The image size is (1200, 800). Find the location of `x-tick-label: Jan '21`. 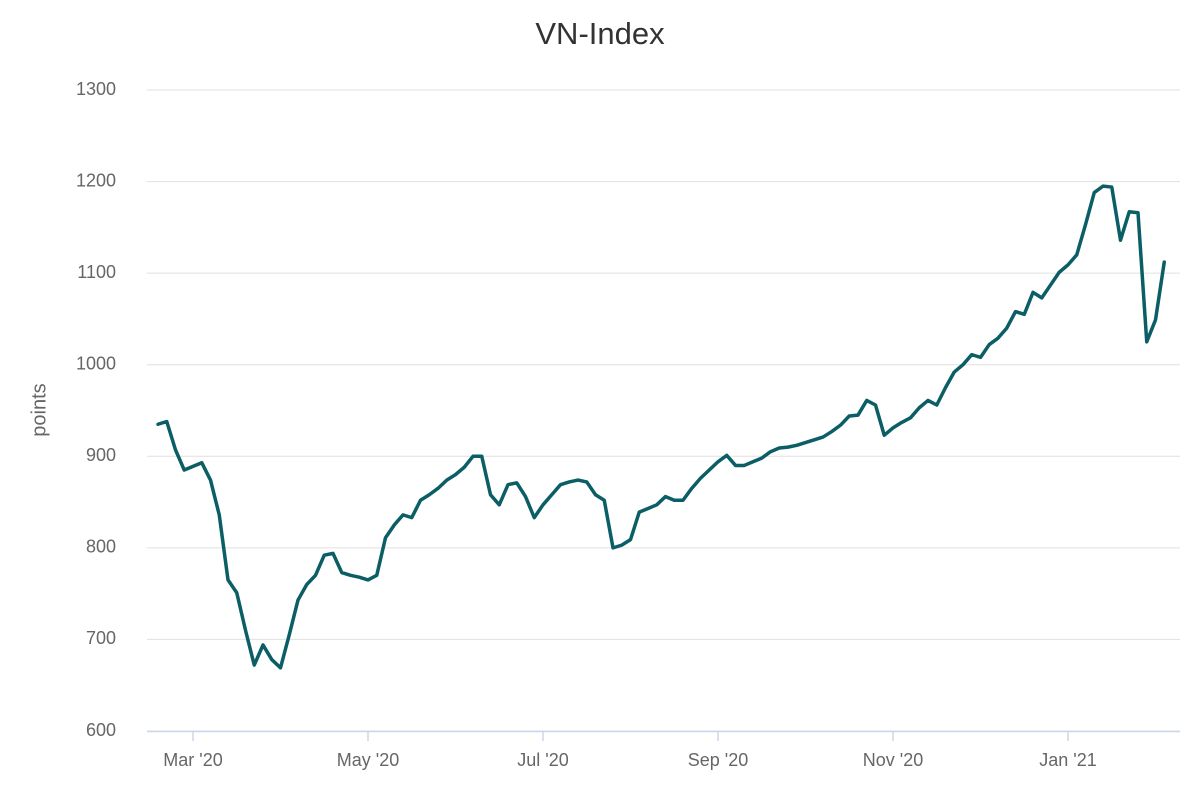

x-tick-label: Jan '21 is located at coordinates (1067, 760).